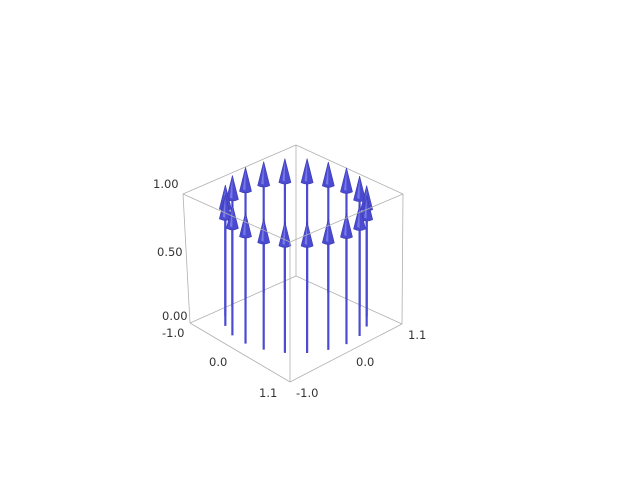 Image resolution: width=640 pixels, height=480 pixels. I want to click on z-tick-label: 1.00, so click(166, 184).